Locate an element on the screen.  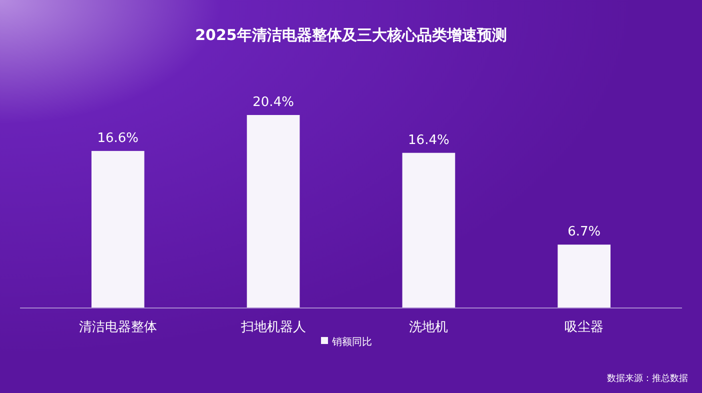
data-label: 20.4% is located at coordinates (273, 102).